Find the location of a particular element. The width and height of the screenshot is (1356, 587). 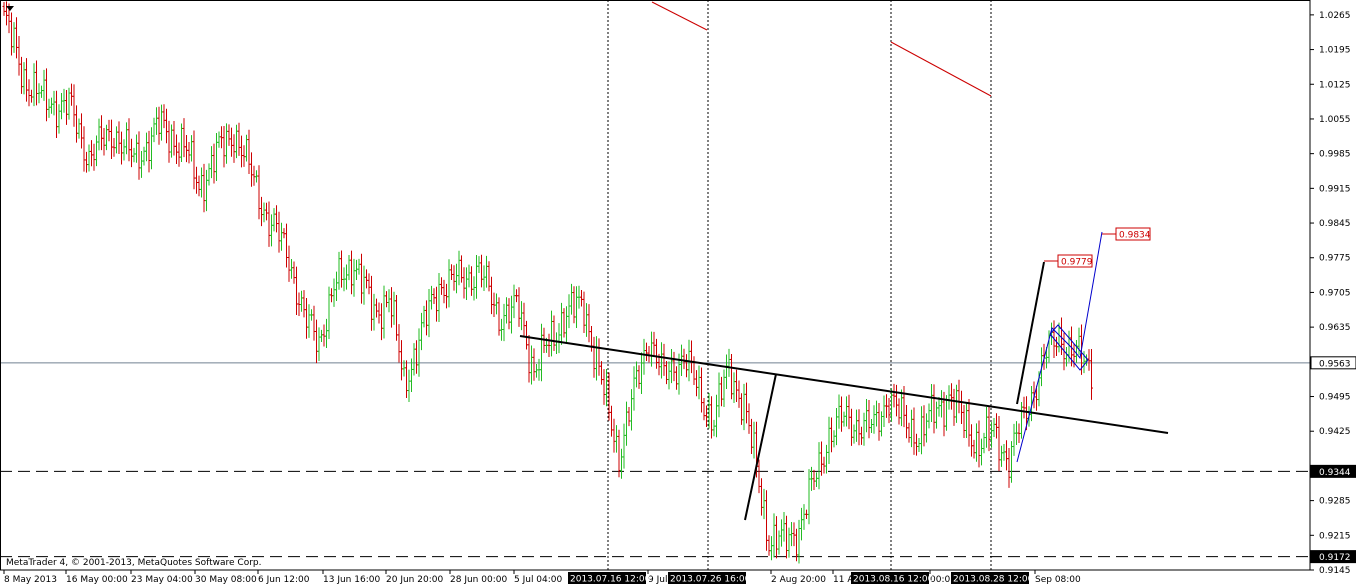

current-price-badge: 0.9563 is located at coordinates (1333, 363).